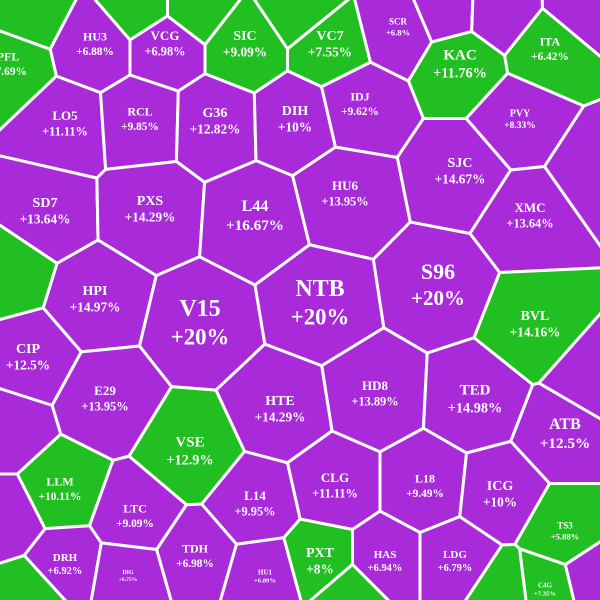  I want to click on ticker: LTC, so click(135, 509).